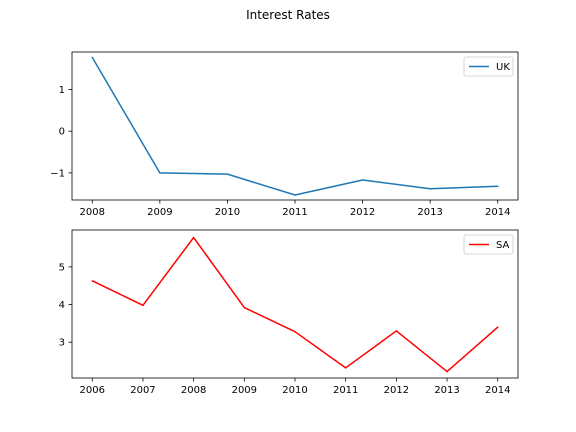  What do you see at coordinates (294, 390) in the screenshot?
I see `sa-xtick-label: 2010` at bounding box center [294, 390].